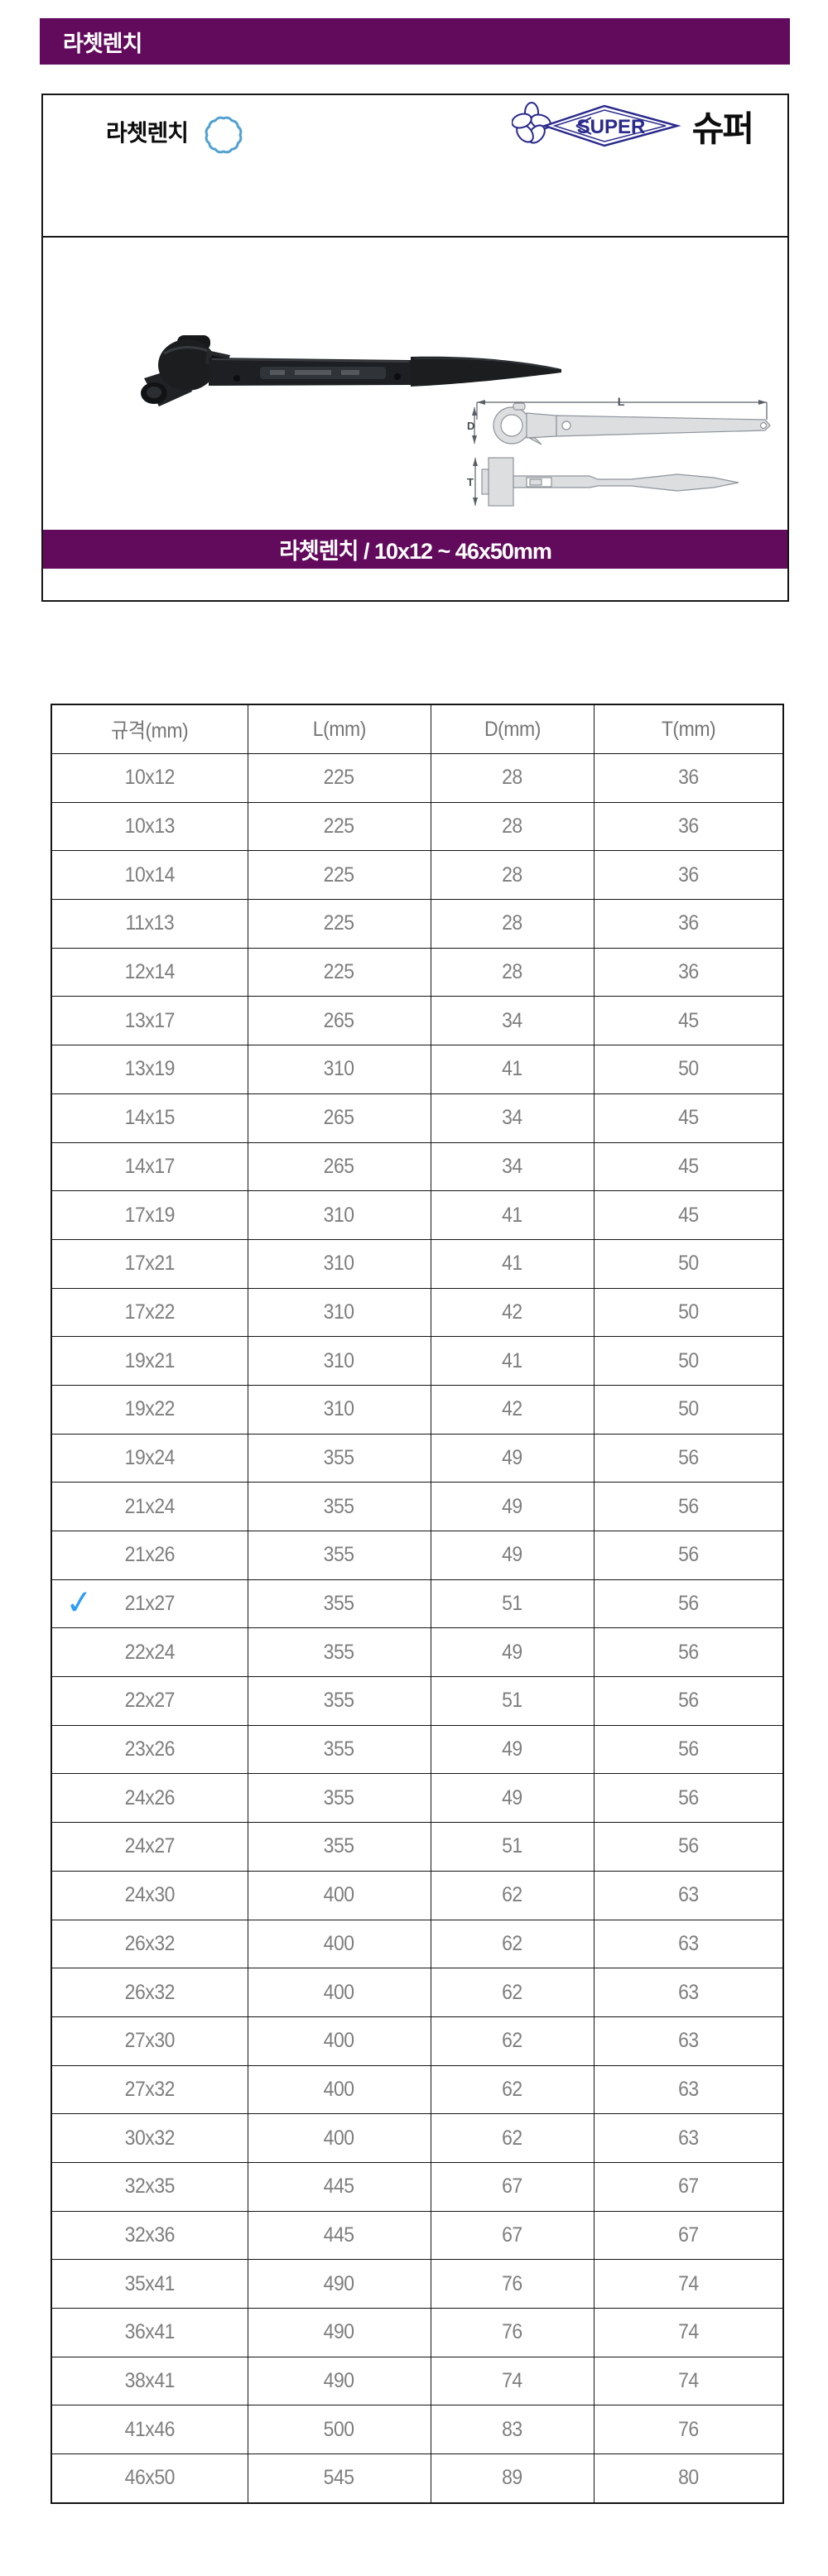 The width and height of the screenshot is (828, 2576). I want to click on cell-text: 67, so click(688, 2235).